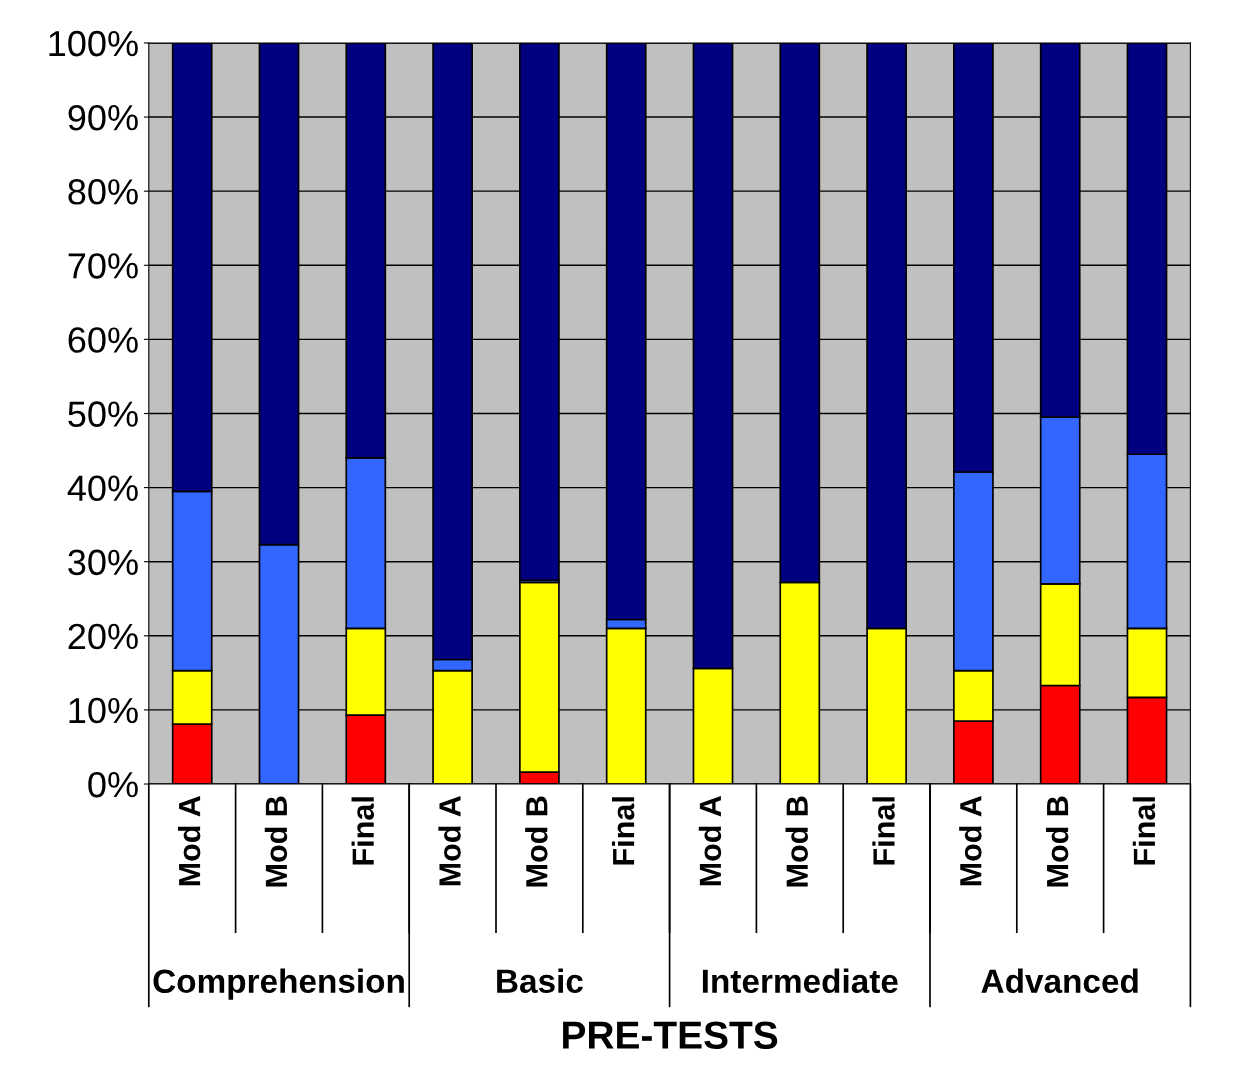  Describe the element at coordinates (103, 340) in the screenshot. I see `y-tick-label: 60%` at that location.